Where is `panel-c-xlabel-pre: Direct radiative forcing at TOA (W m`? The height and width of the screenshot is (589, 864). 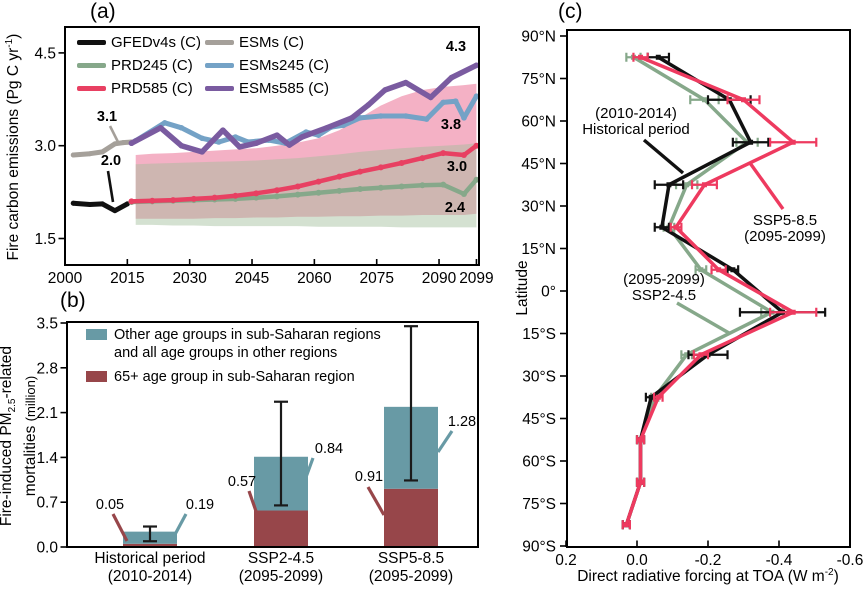
panel-c-xlabel-pre: Direct radiative forcing at TOA (W m is located at coordinates (701, 577).